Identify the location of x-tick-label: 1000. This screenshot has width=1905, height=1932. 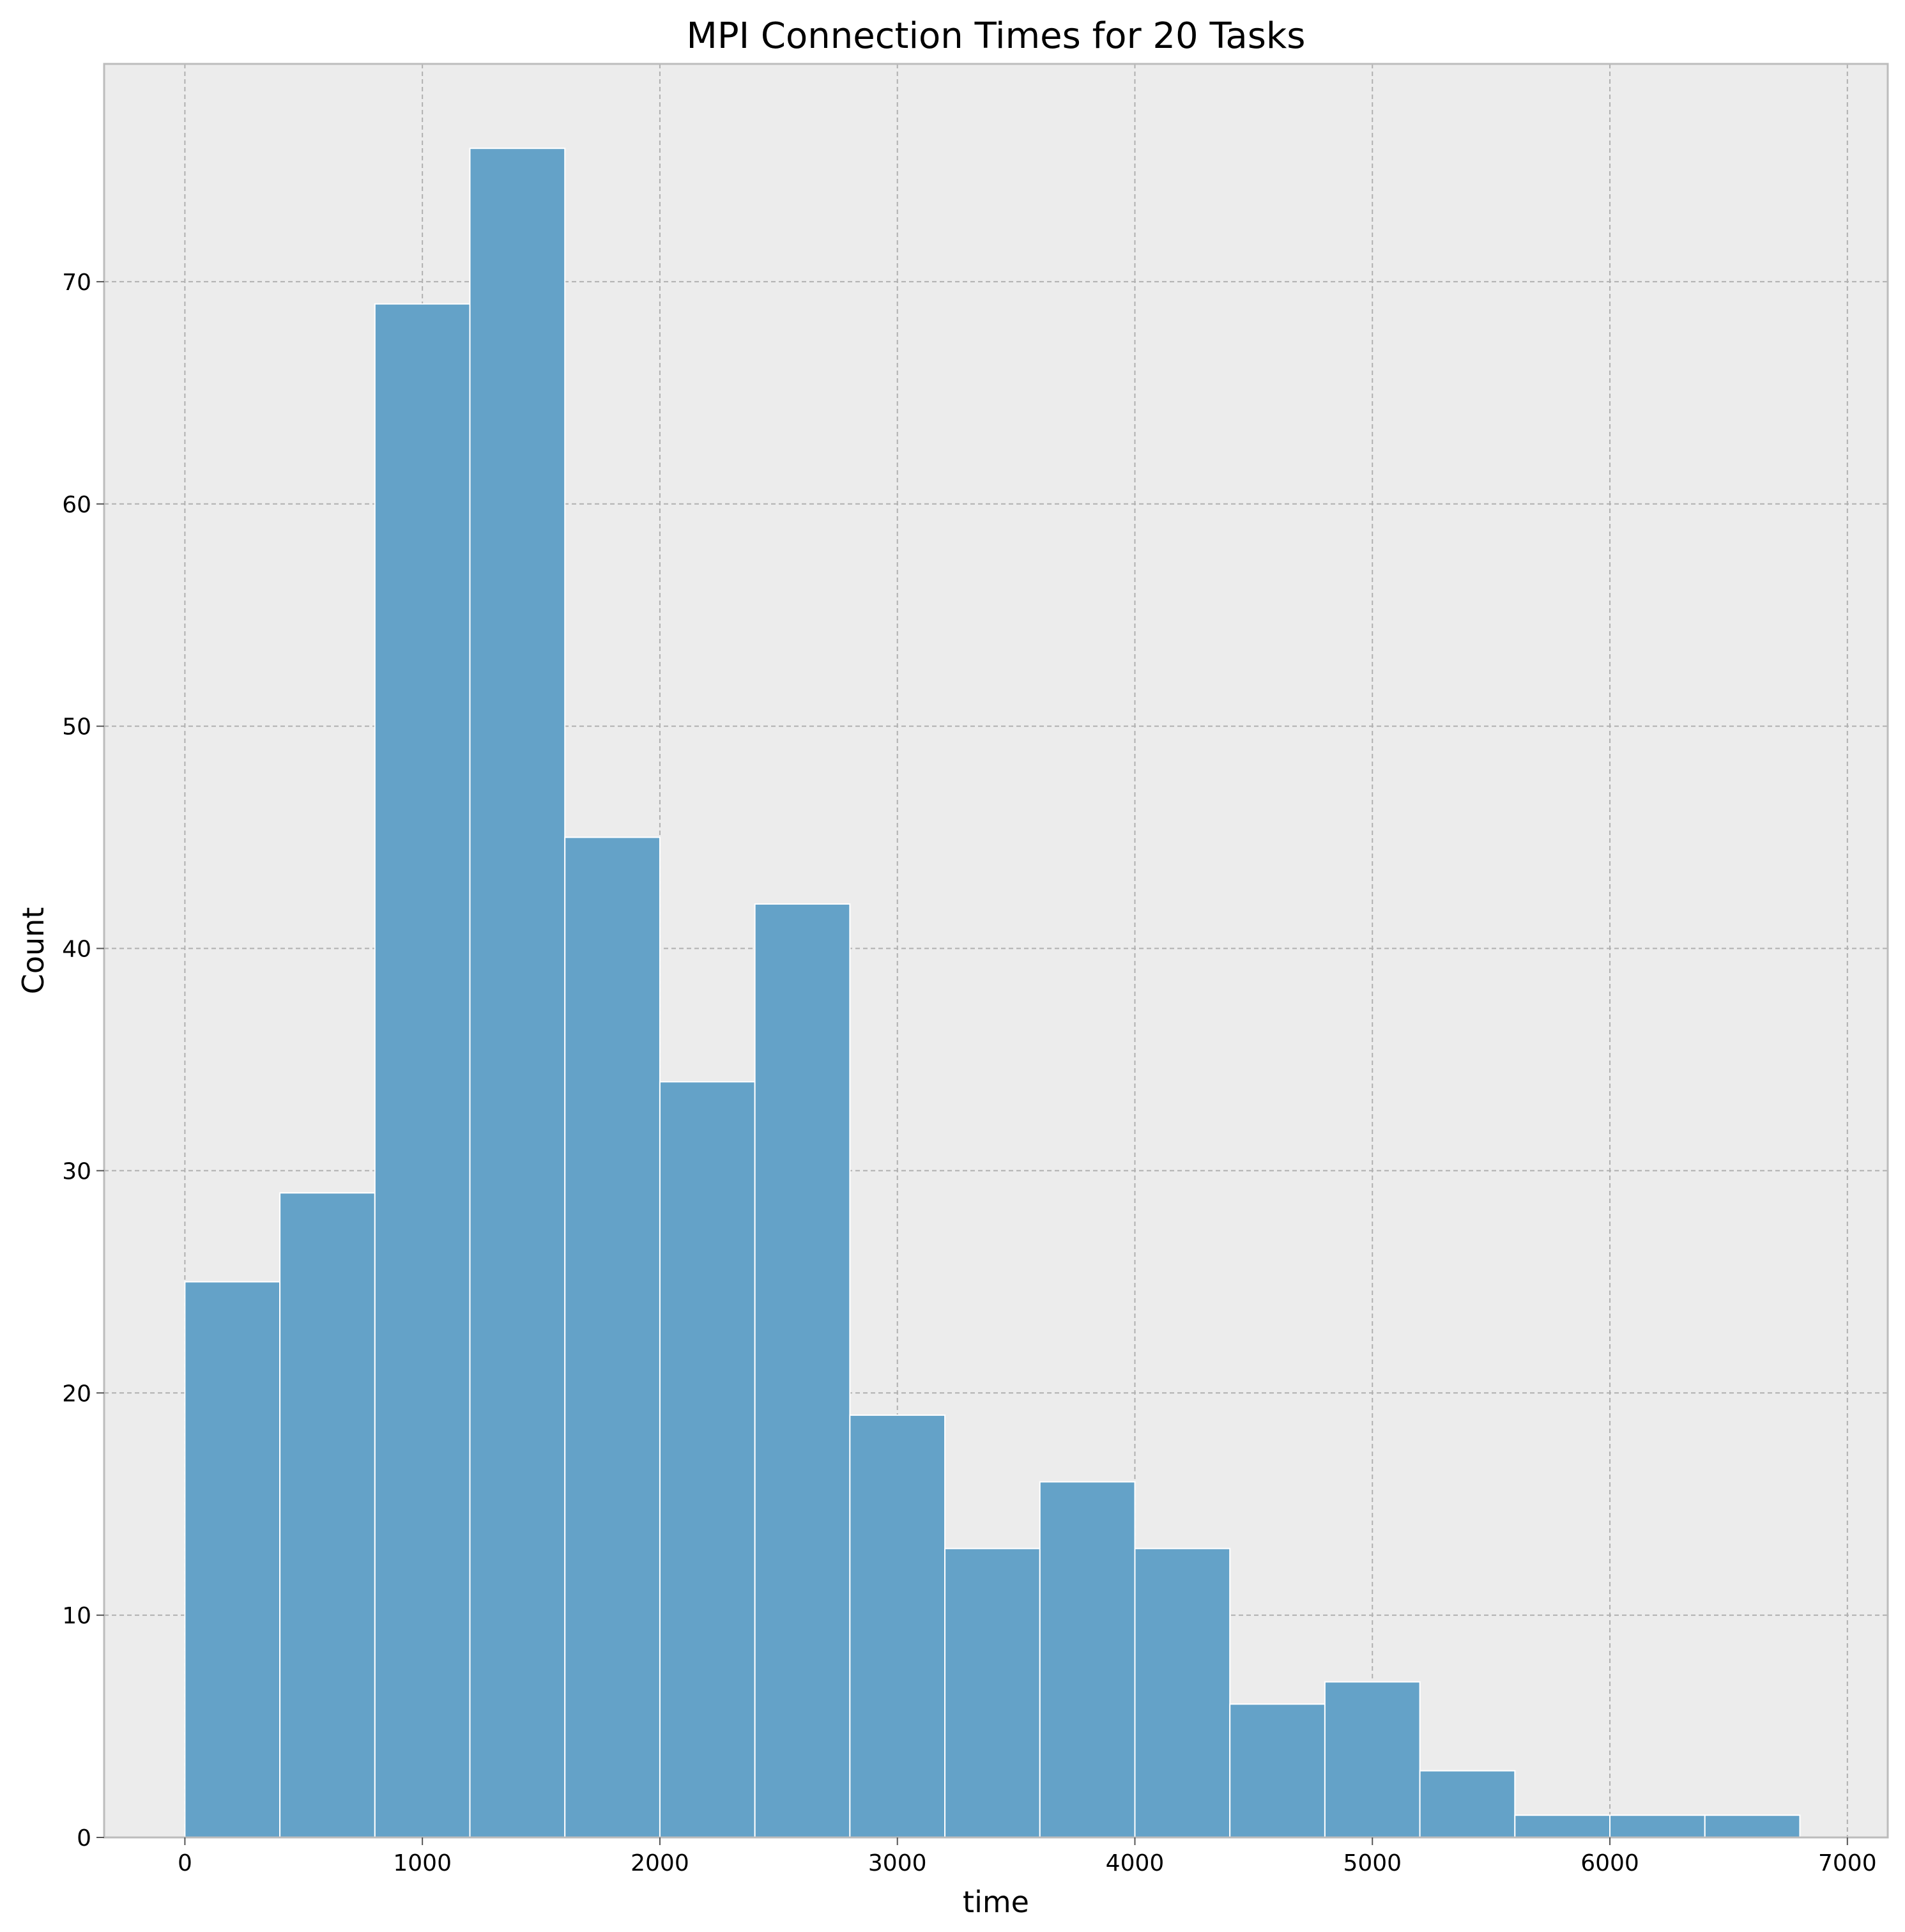
(423, 1863).